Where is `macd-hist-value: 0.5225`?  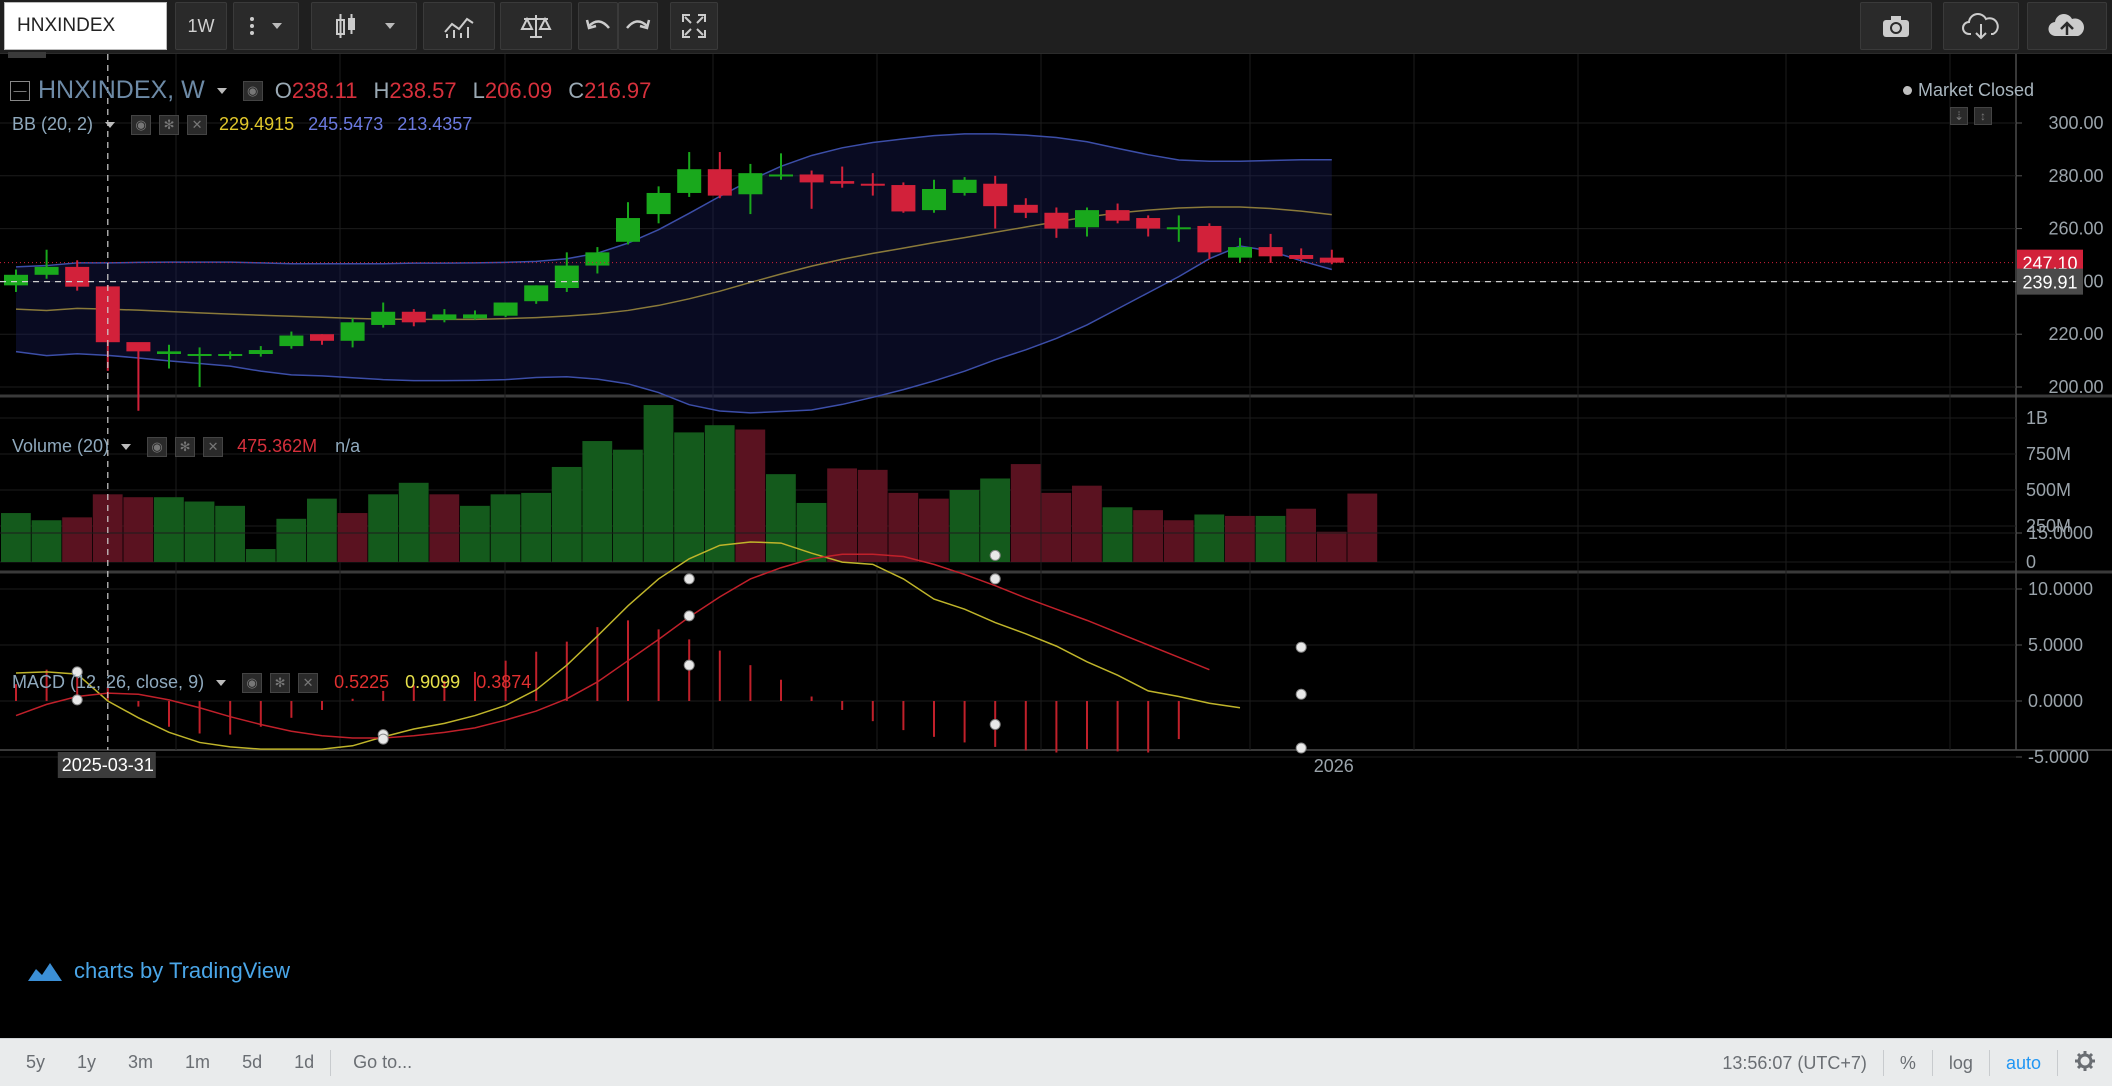
macd-hist-value: 0.5225 is located at coordinates (362, 682).